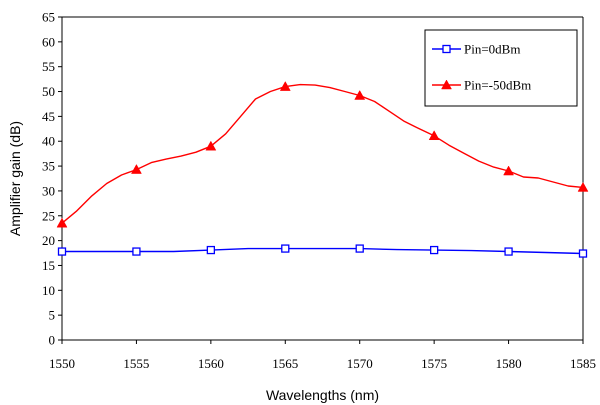 This screenshot has width=600, height=405. What do you see at coordinates (492, 49) in the screenshot?
I see `legend-label: Pin=0dBm` at bounding box center [492, 49].